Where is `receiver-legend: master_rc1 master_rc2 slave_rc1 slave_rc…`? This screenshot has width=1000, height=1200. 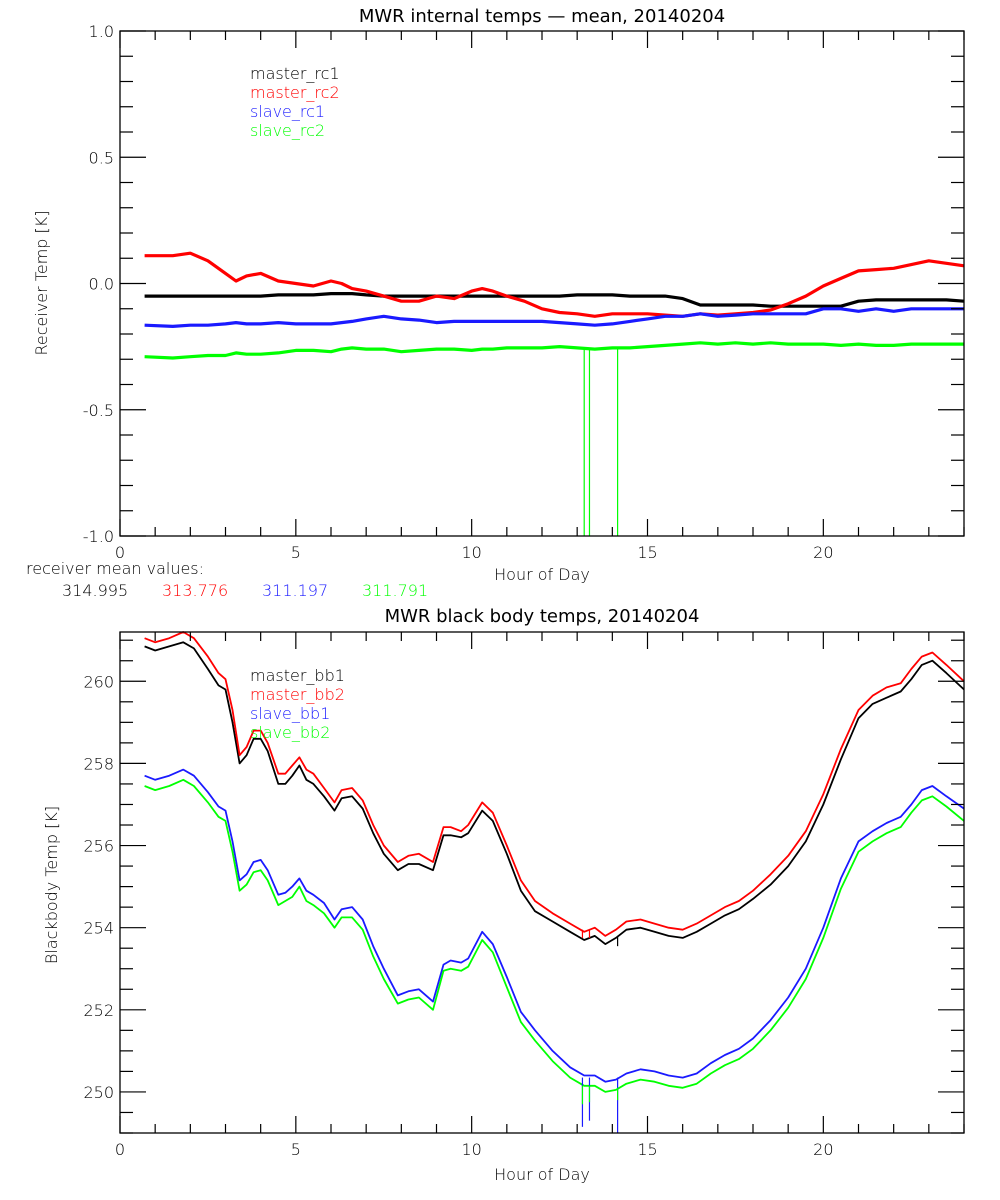 receiver-legend: master_rc1 master_rc2 slave_rc1 slave_rc… is located at coordinates (295, 102).